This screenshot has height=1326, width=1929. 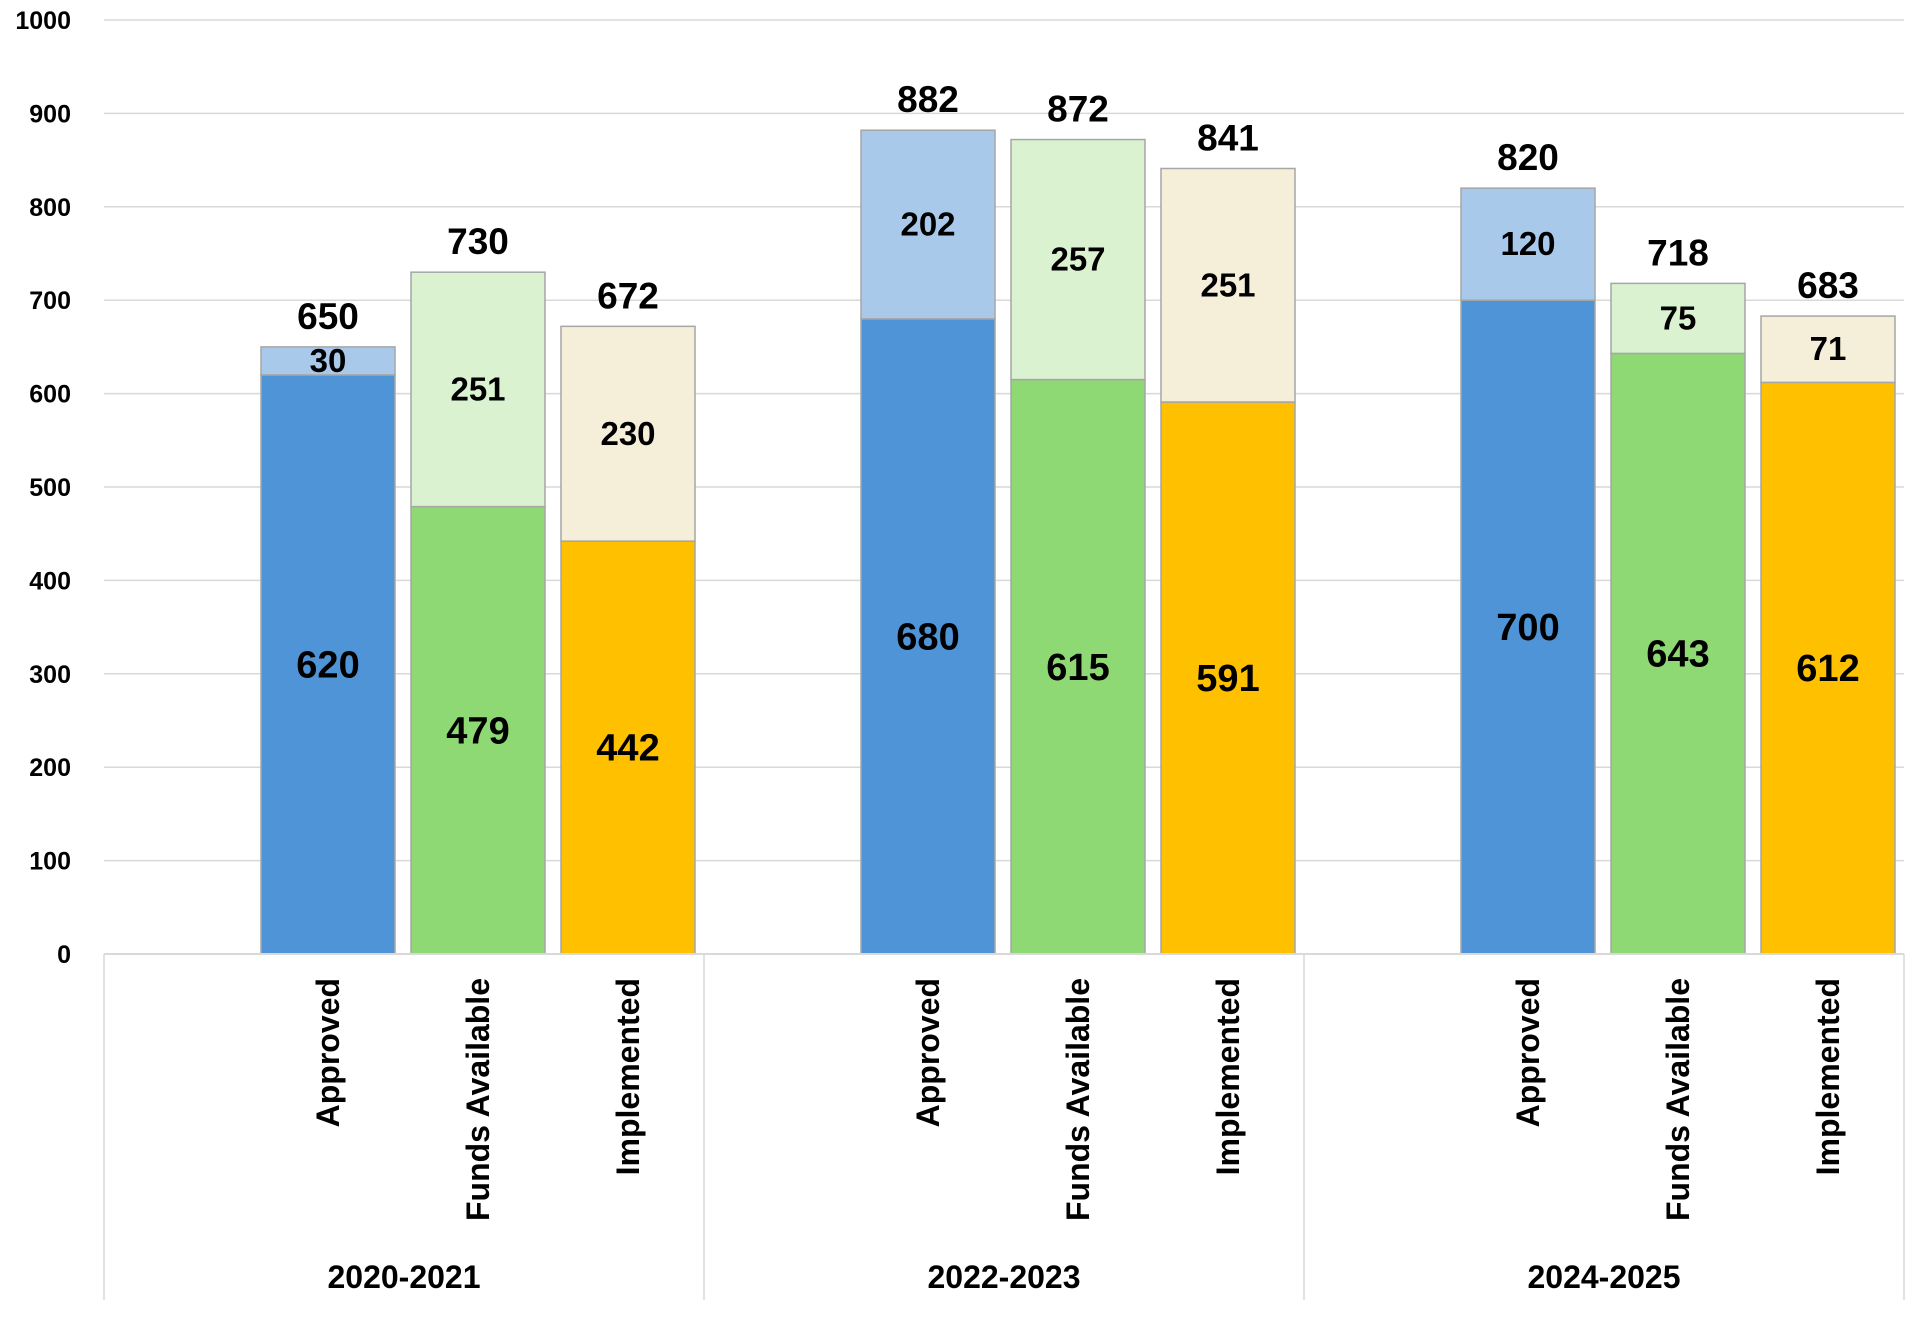 I want to click on bar-base-value-label: 700, so click(x=1527, y=628).